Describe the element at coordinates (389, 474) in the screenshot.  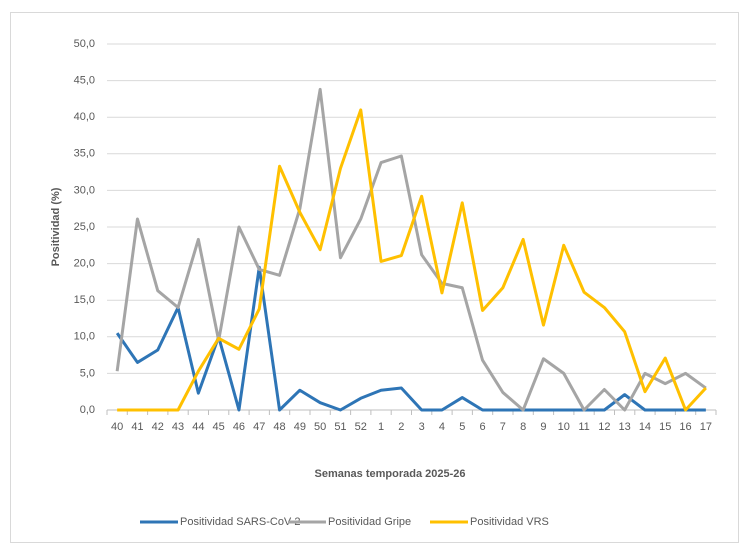
I see `x-axis-title: Semanas temporada 2025-26` at that location.